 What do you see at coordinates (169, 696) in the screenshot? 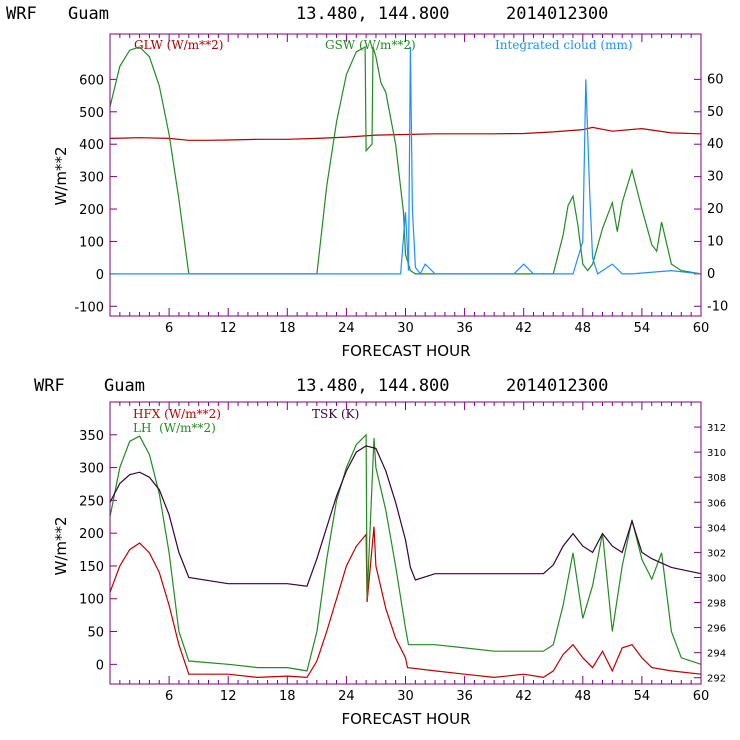
I see `panel-2-xtick-6: 6` at bounding box center [169, 696].